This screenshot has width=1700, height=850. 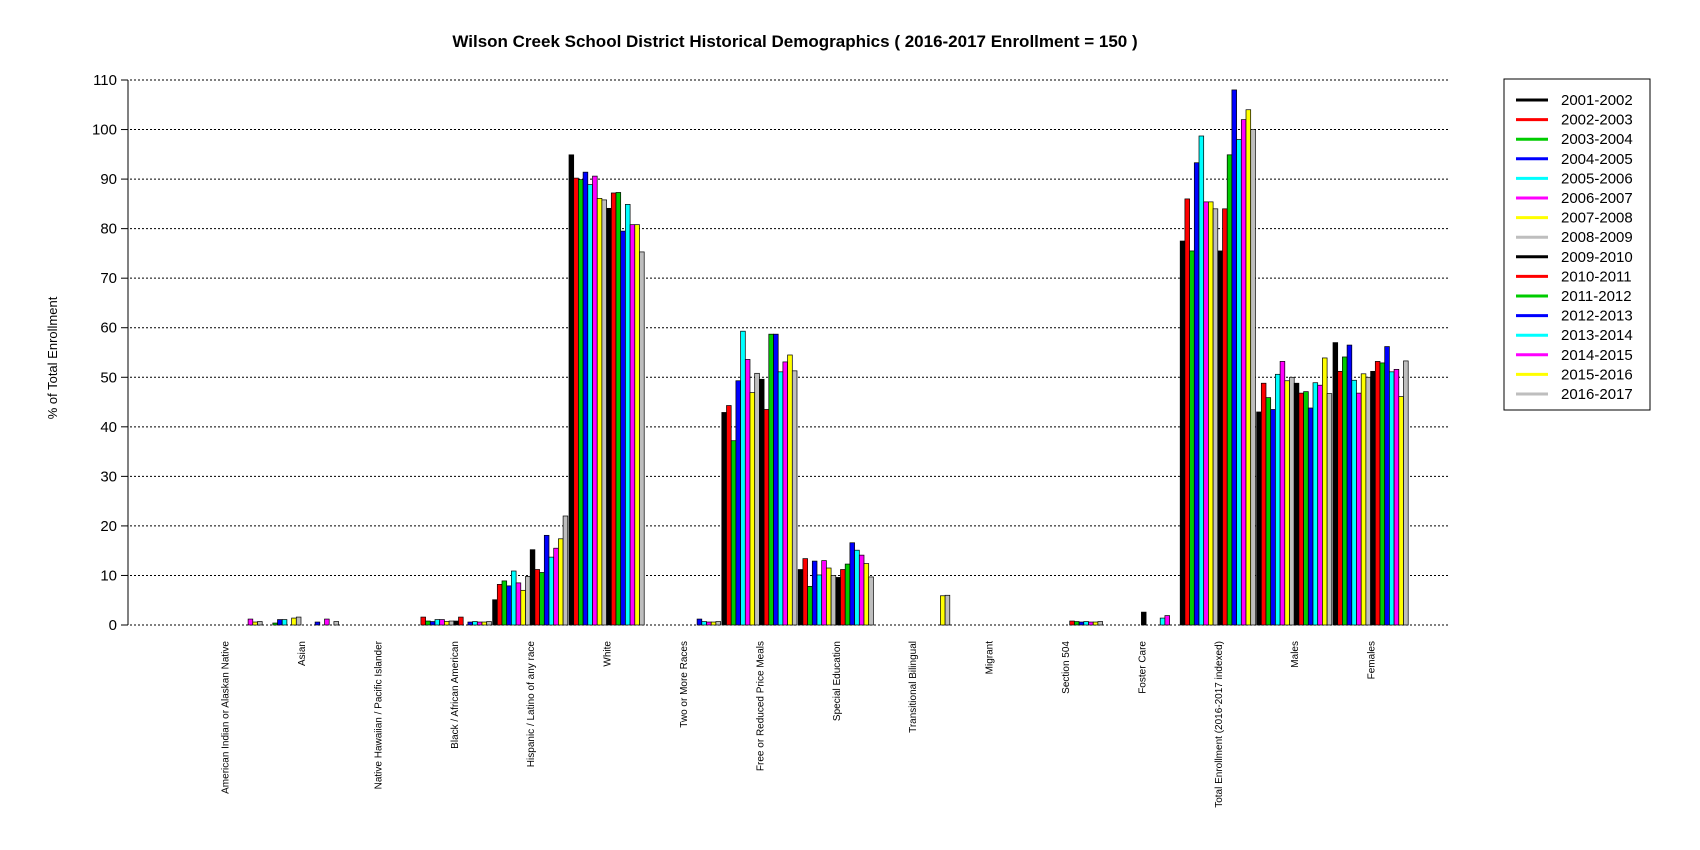 What do you see at coordinates (108, 526) in the screenshot?
I see `y-tick-label: 20` at bounding box center [108, 526].